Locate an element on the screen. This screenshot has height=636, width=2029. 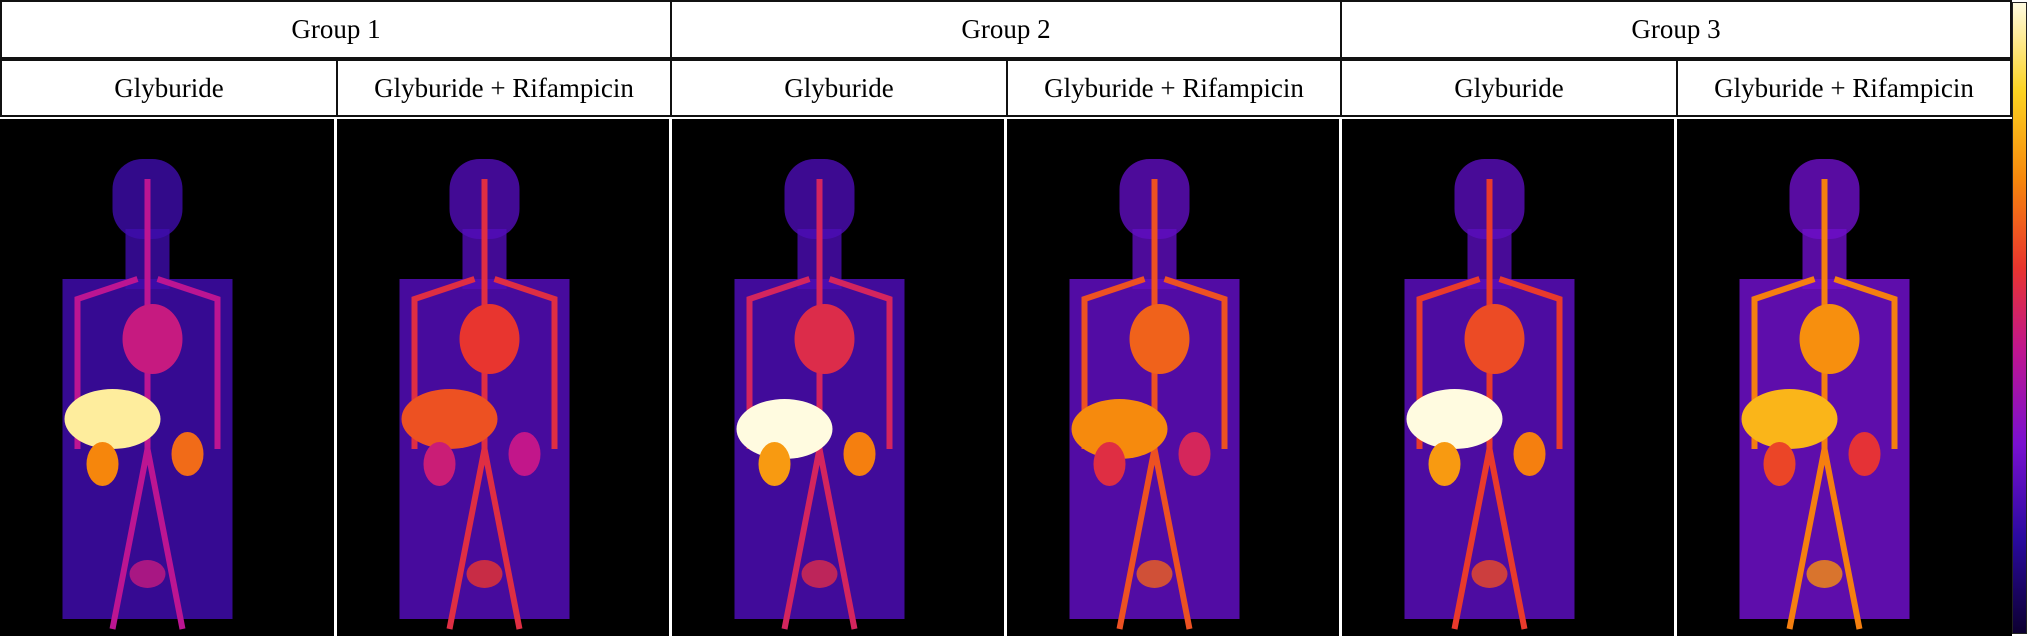
g1-combo-header: Glyburide + Rifampicin is located at coordinates (504, 88).